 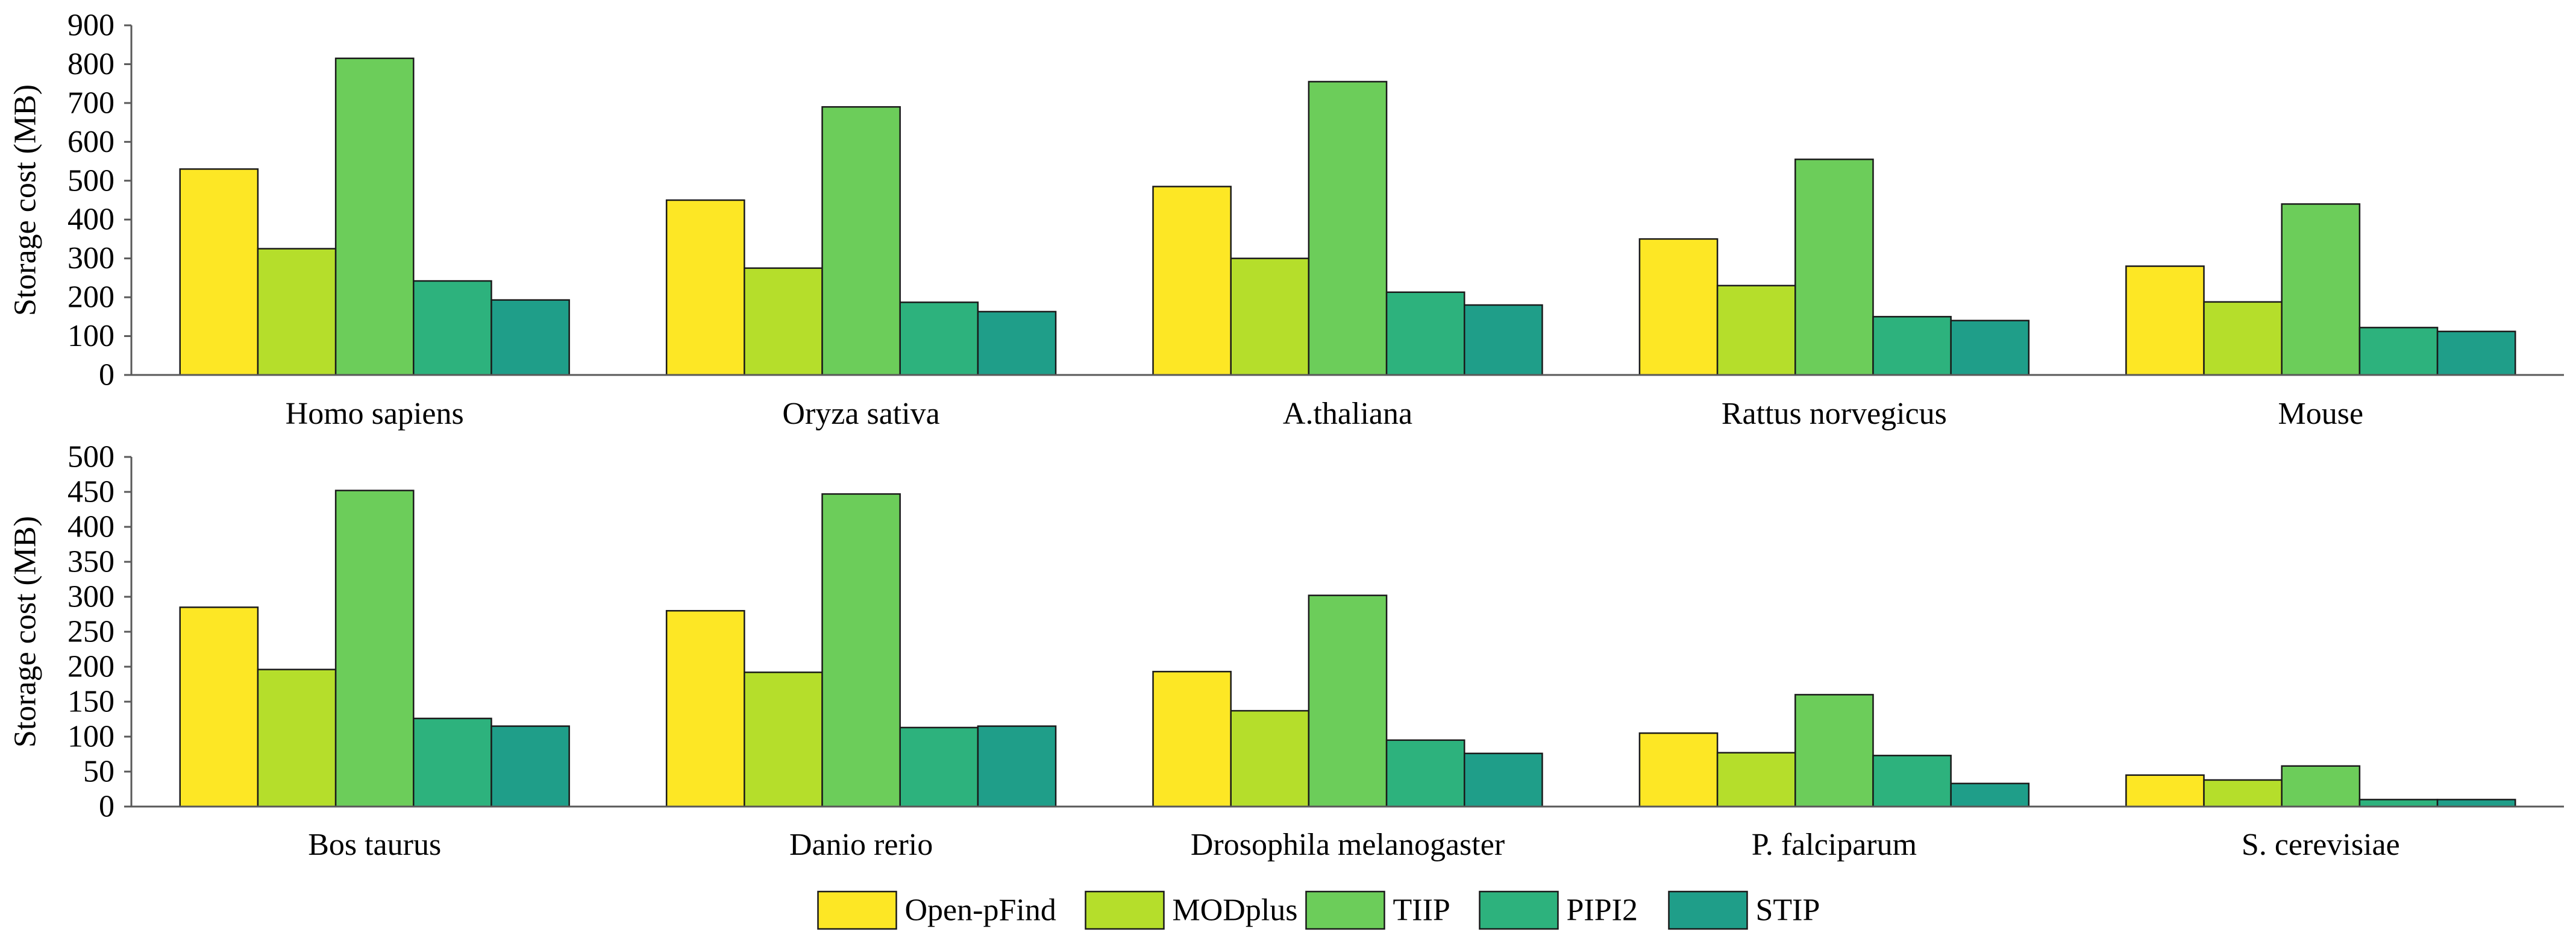 I want to click on y-tick-label: 350, so click(x=90, y=562).